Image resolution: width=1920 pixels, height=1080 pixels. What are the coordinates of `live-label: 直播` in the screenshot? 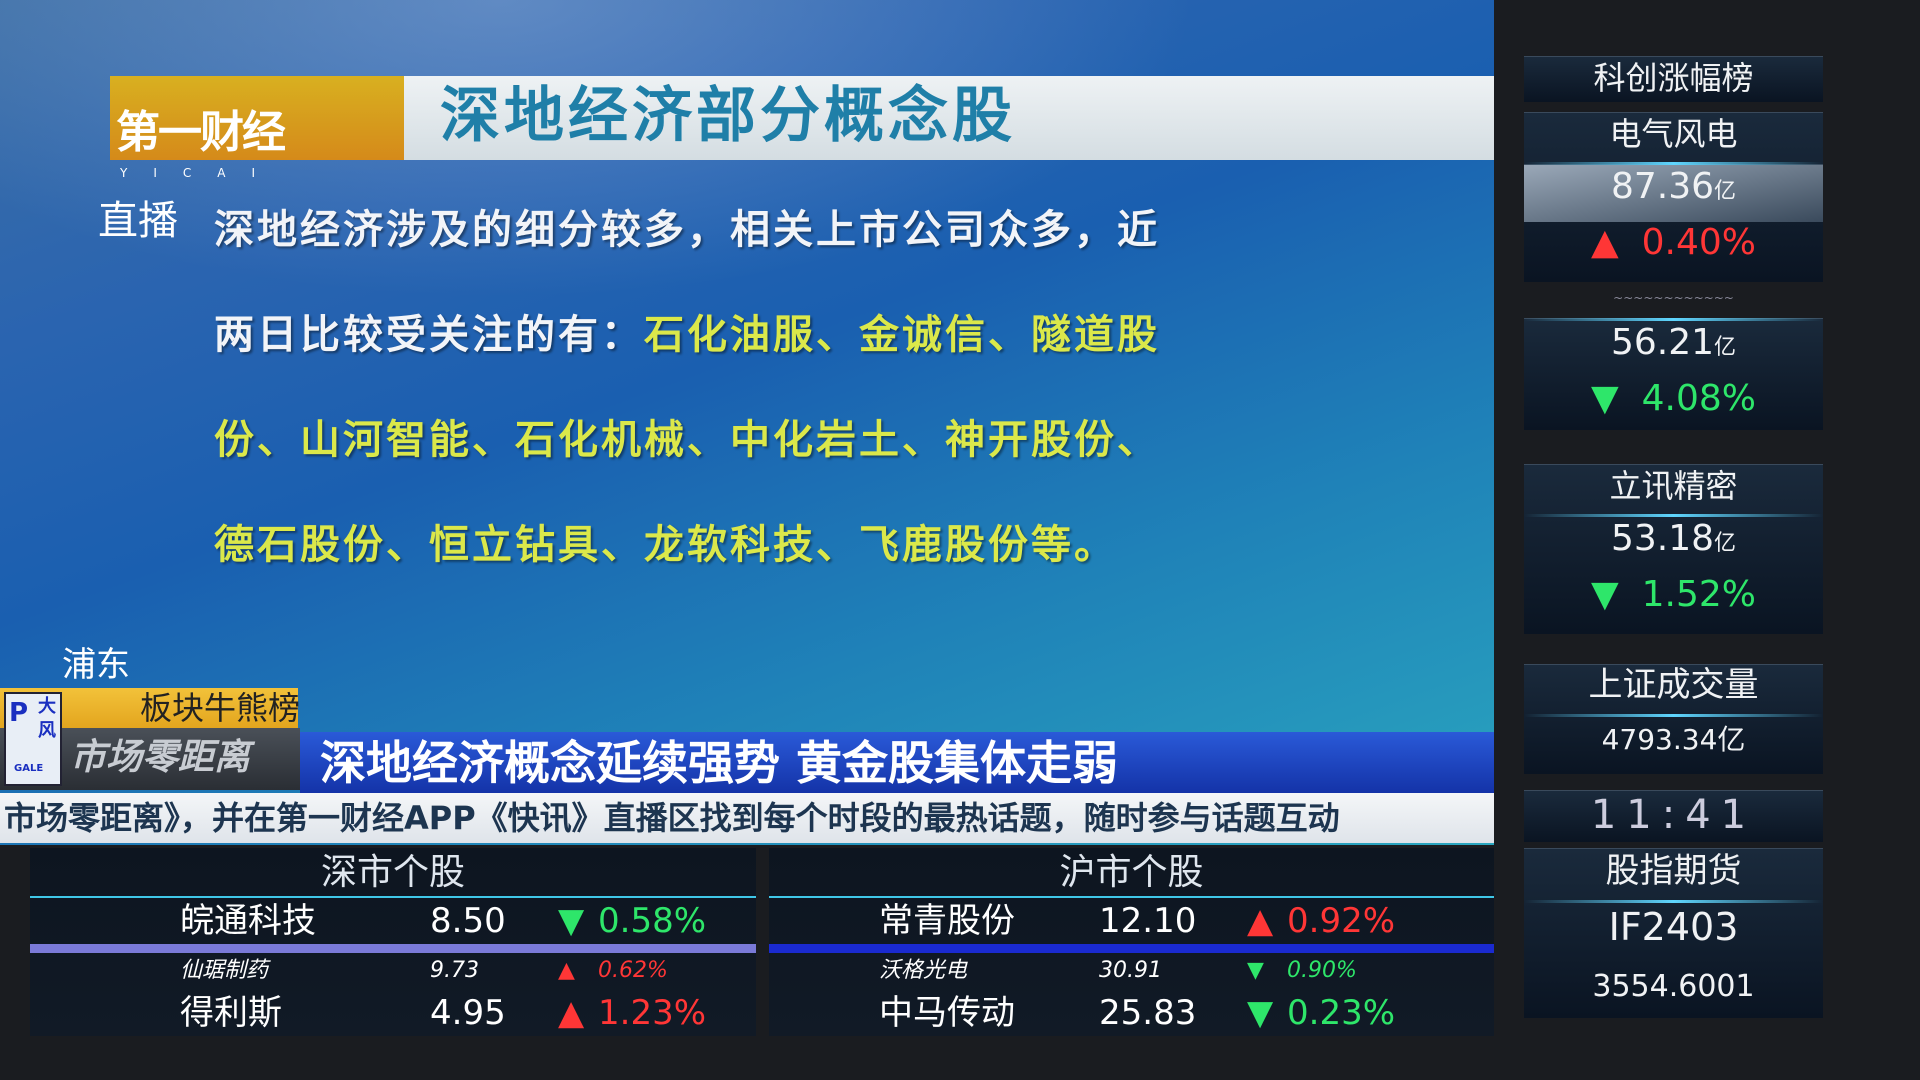 It's located at (138, 221).